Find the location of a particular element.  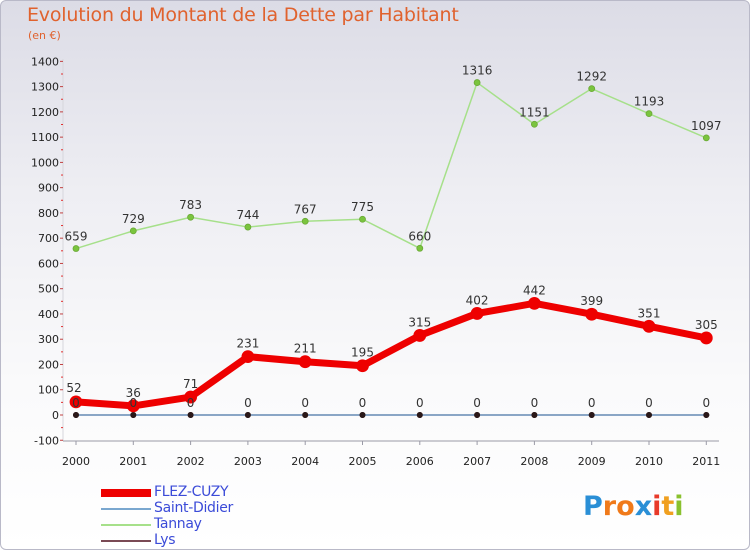

y-tick-label: 900 is located at coordinates (48, 188).